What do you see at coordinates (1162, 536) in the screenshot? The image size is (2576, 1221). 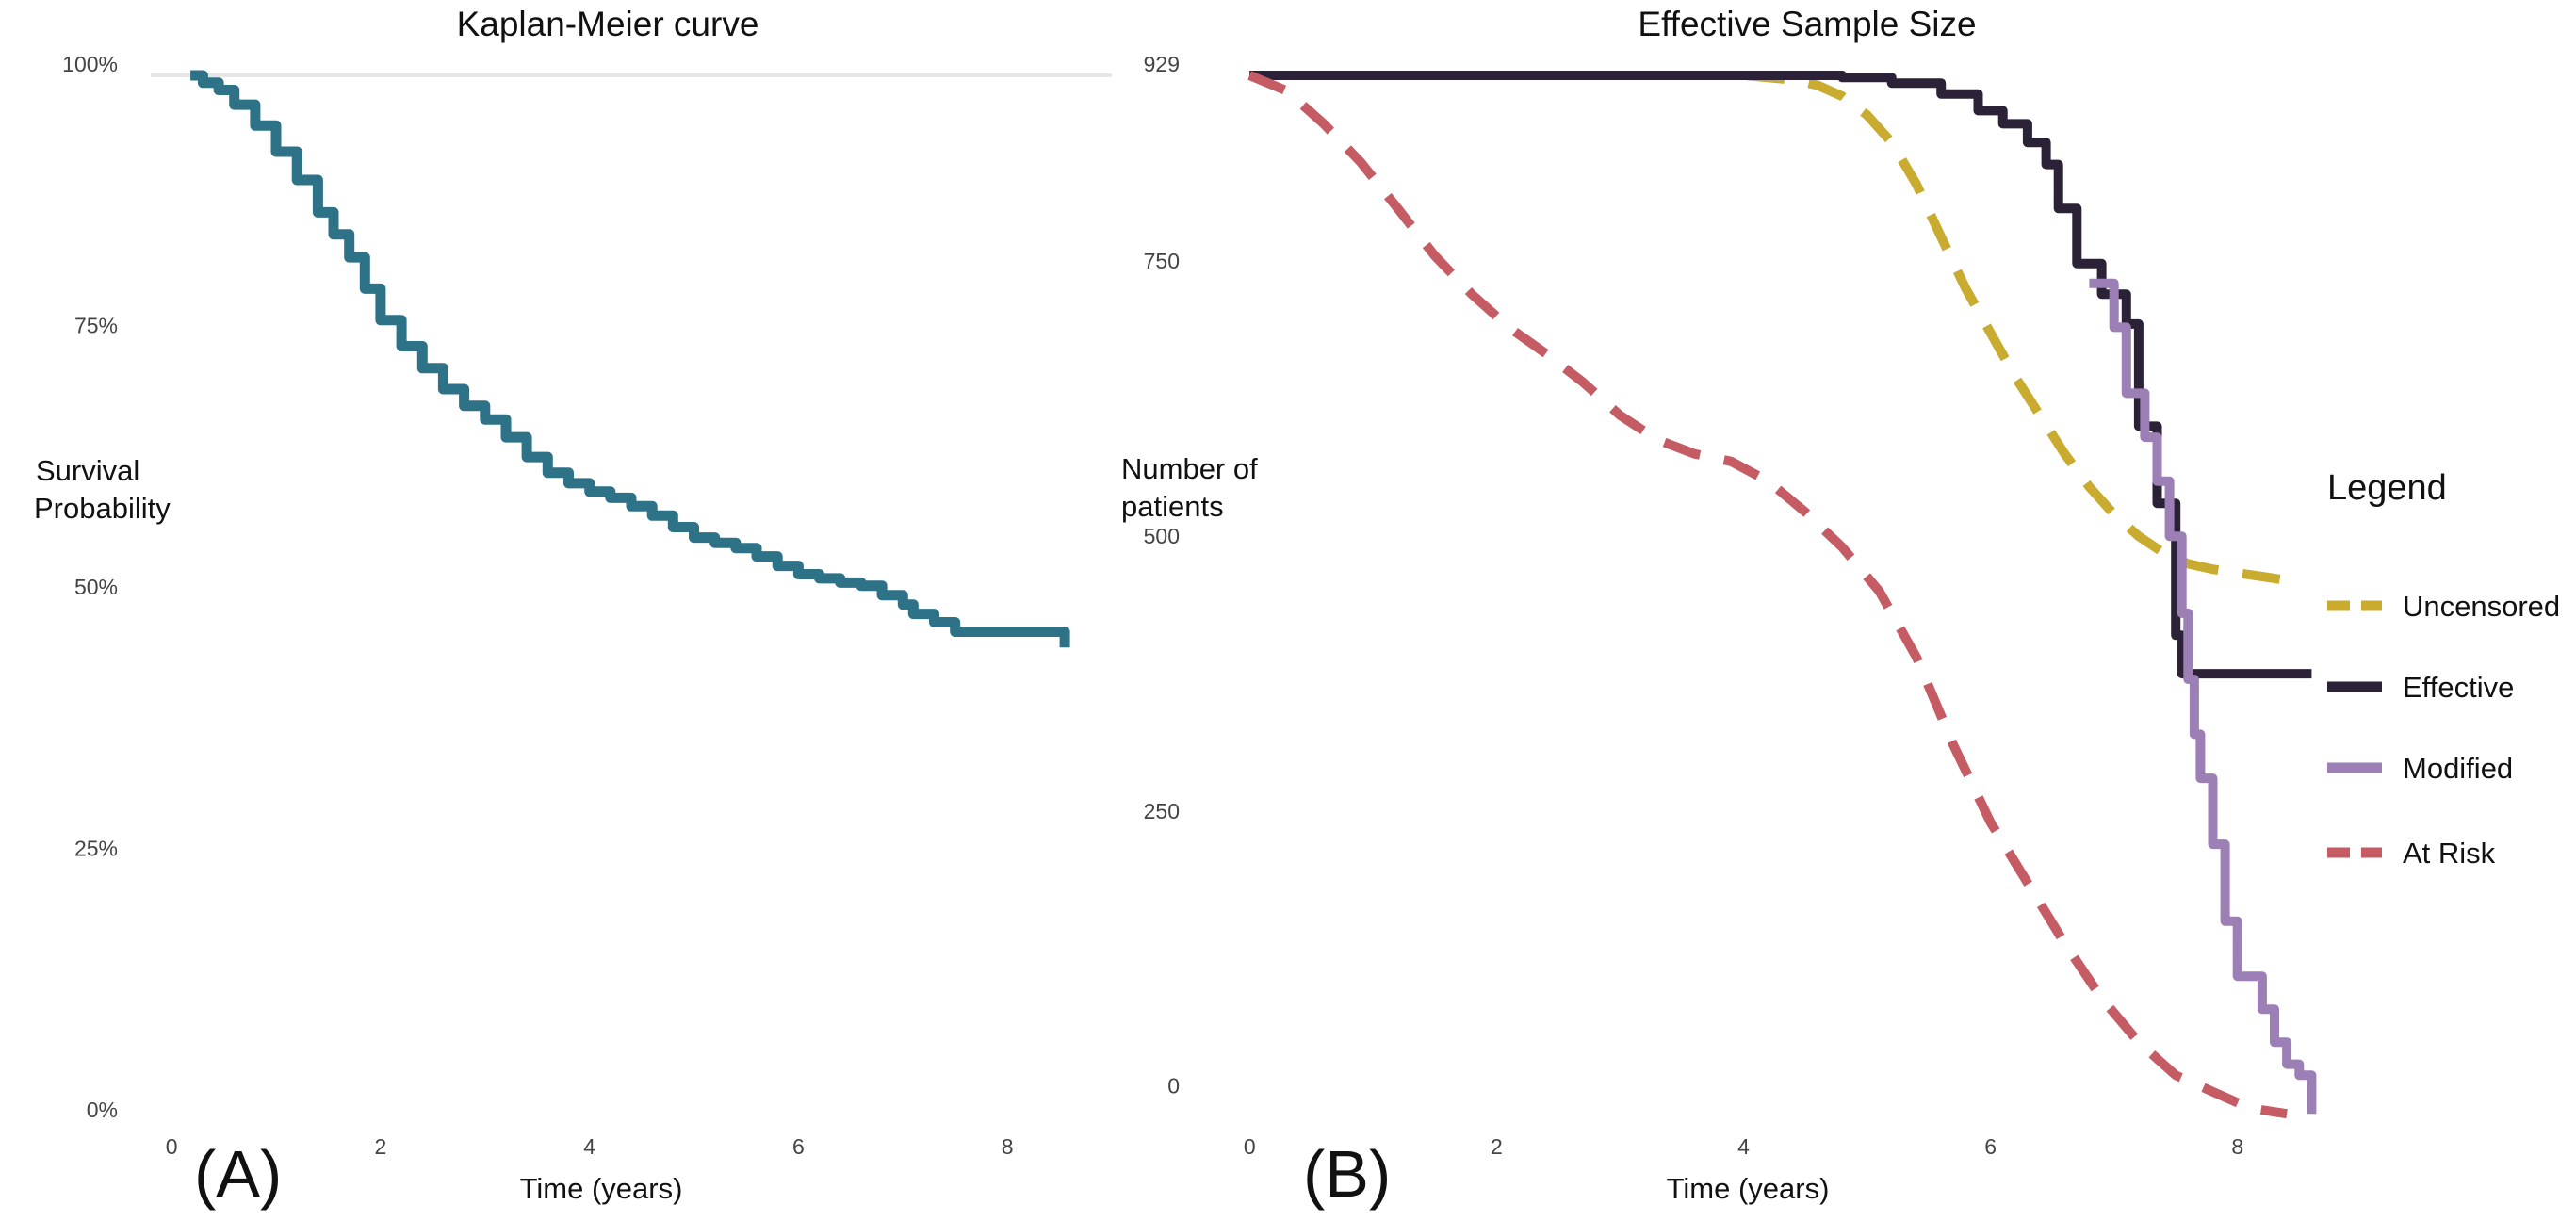 I see `panel-b-y-tick-label: 500` at bounding box center [1162, 536].